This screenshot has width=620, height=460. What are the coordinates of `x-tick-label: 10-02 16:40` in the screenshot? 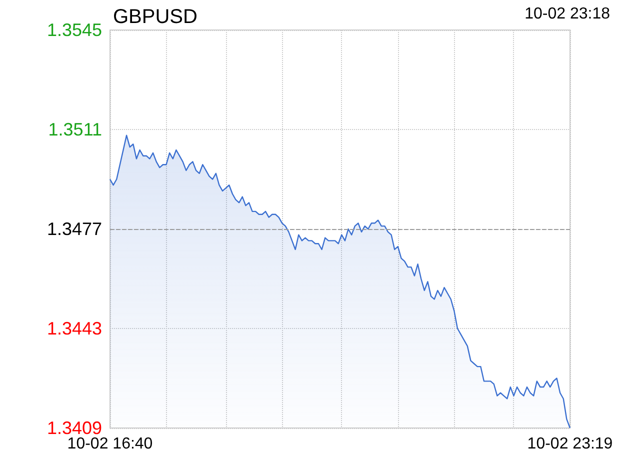 It's located at (110, 444).